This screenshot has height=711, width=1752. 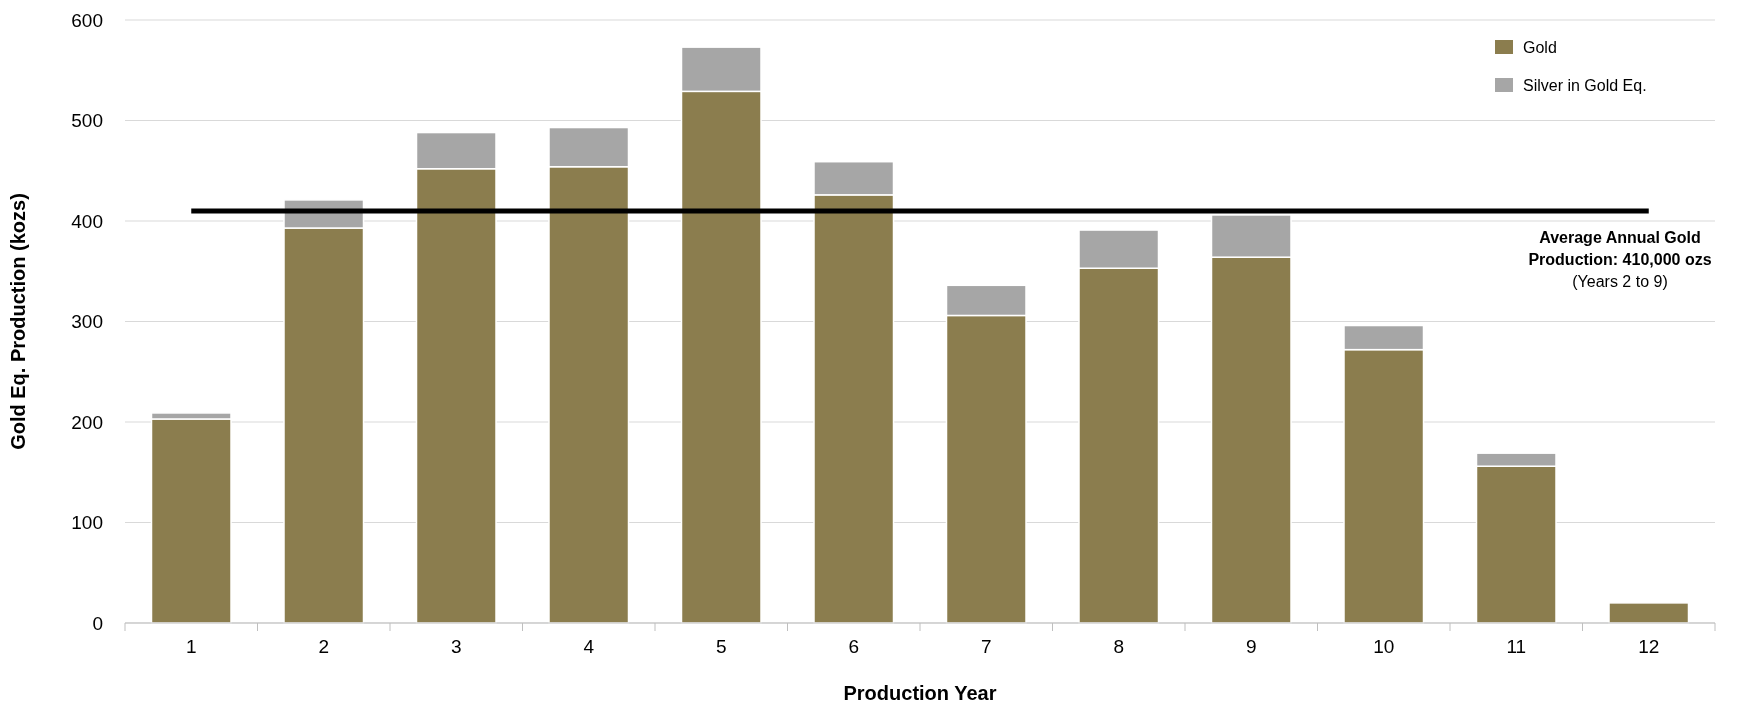 I want to click on x-tick-label: 6, so click(x=854, y=646).